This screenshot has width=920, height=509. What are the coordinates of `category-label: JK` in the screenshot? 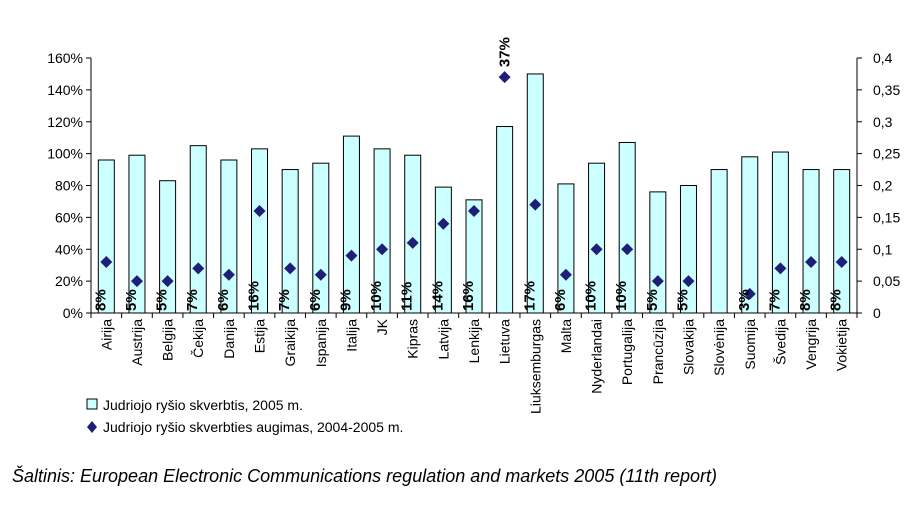 It's located at (382, 326).